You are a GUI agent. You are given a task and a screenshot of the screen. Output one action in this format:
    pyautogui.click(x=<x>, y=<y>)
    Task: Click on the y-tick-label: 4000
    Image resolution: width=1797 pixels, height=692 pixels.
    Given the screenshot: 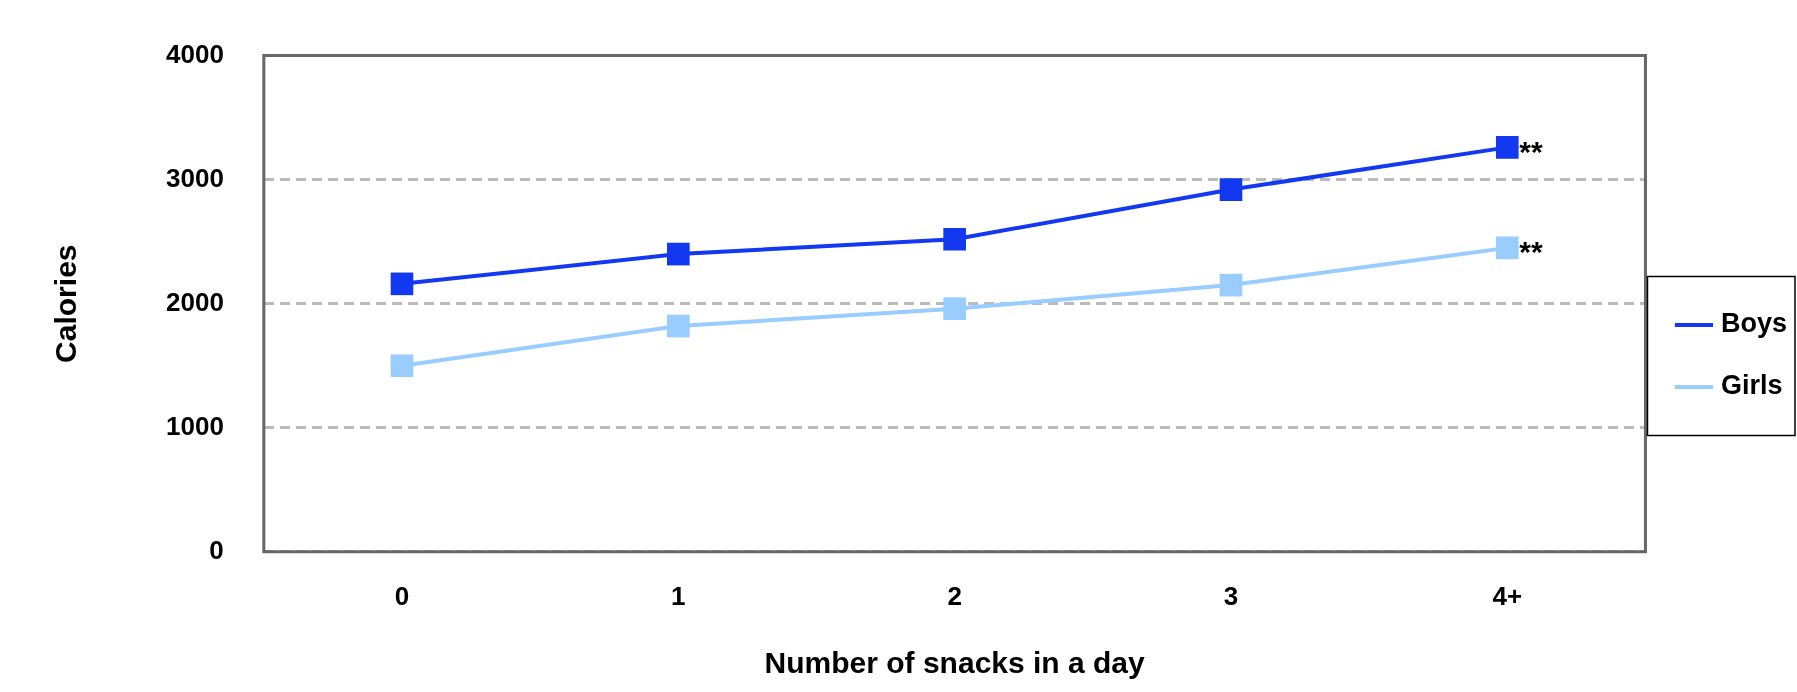 What is the action you would take?
    pyautogui.click(x=195, y=53)
    